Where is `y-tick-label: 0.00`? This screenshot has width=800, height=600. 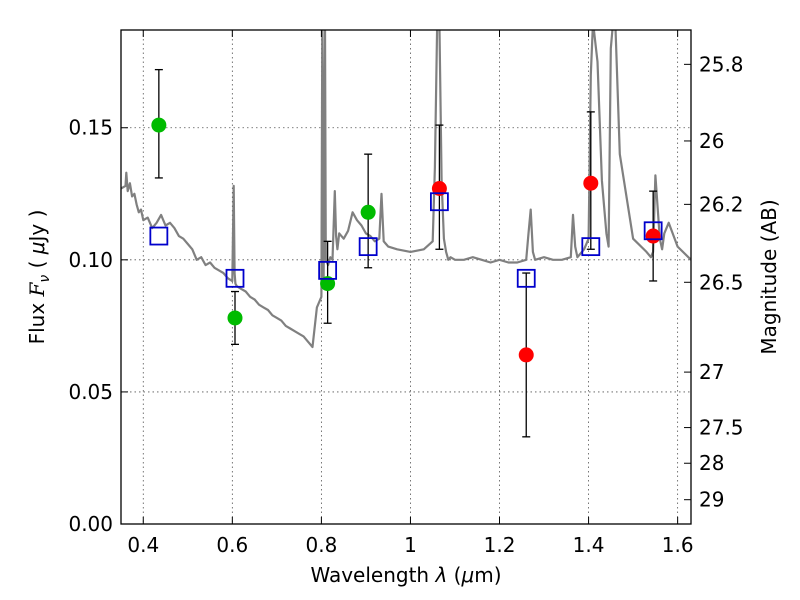
y-tick-label: 0.00 is located at coordinates (90, 524).